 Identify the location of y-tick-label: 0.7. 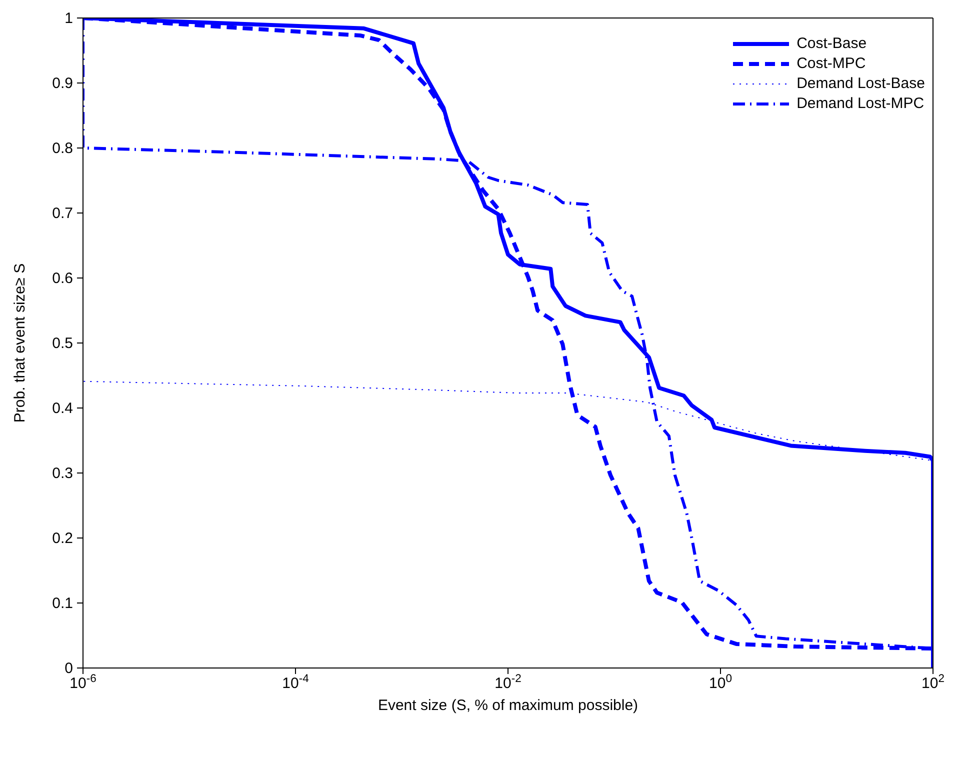
(62, 213).